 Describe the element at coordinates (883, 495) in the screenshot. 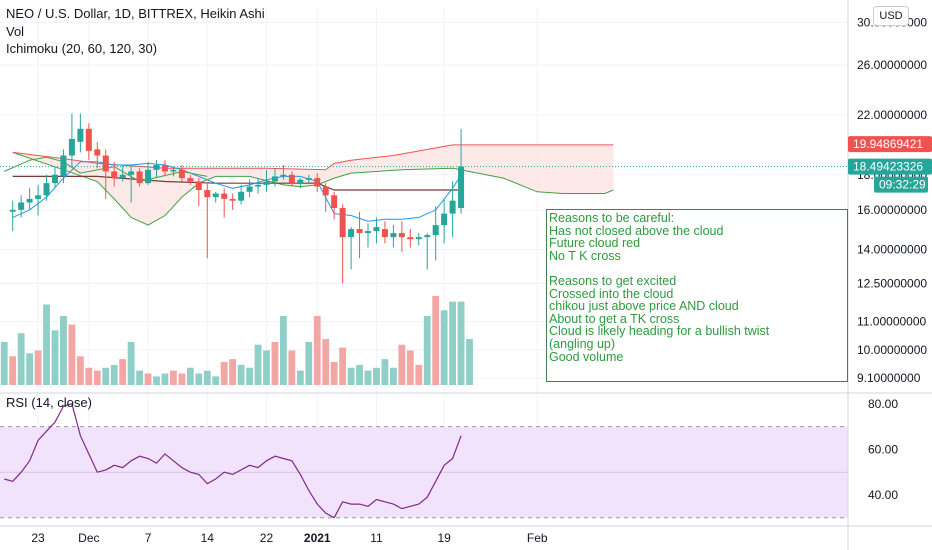

I see `rsi-tick-label: 40.00` at that location.